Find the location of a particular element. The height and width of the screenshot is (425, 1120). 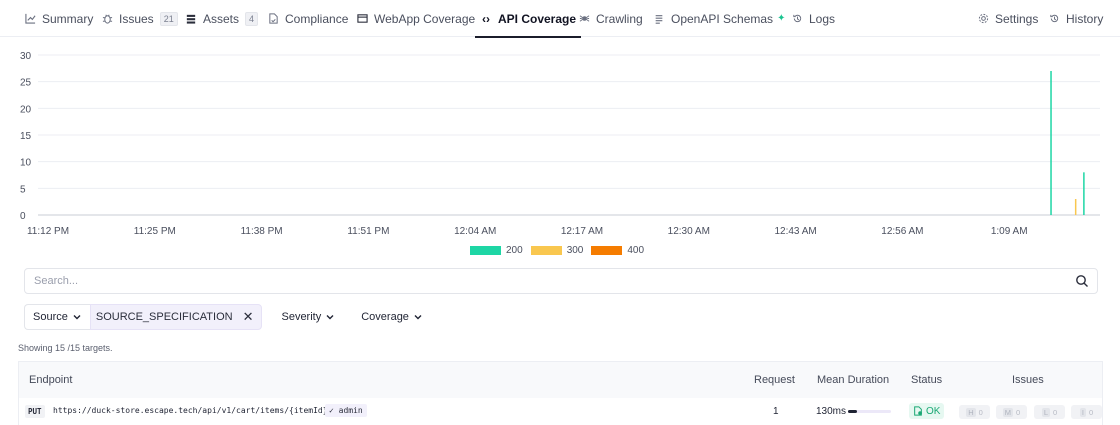

severity-low-letter: L is located at coordinates (1045, 412).